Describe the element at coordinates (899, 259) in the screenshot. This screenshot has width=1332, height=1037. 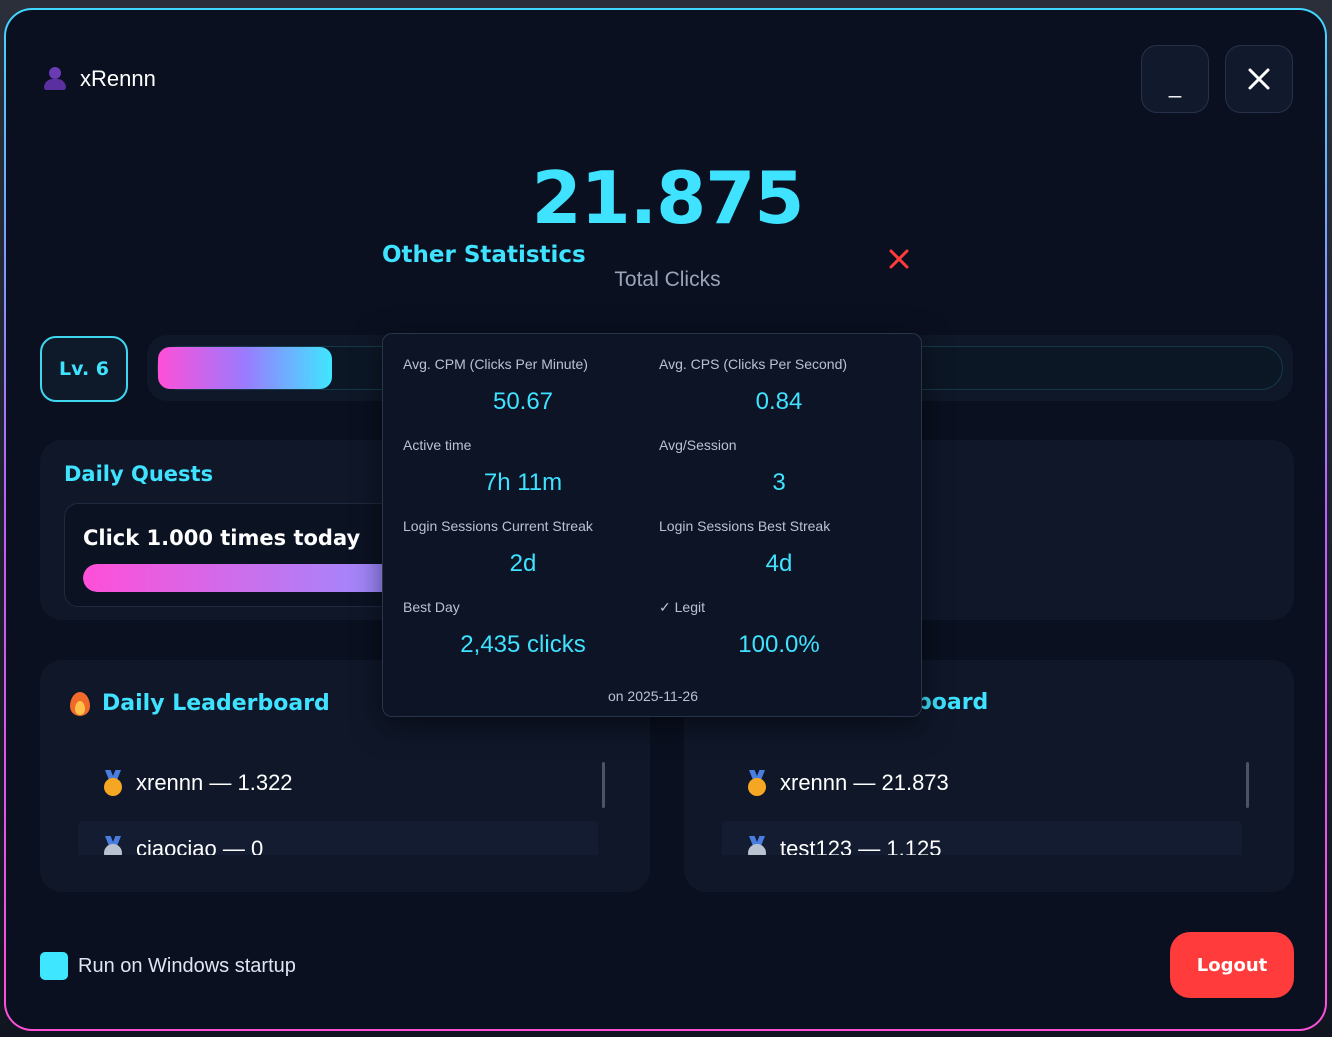
I see `close-stats-icon` at that location.